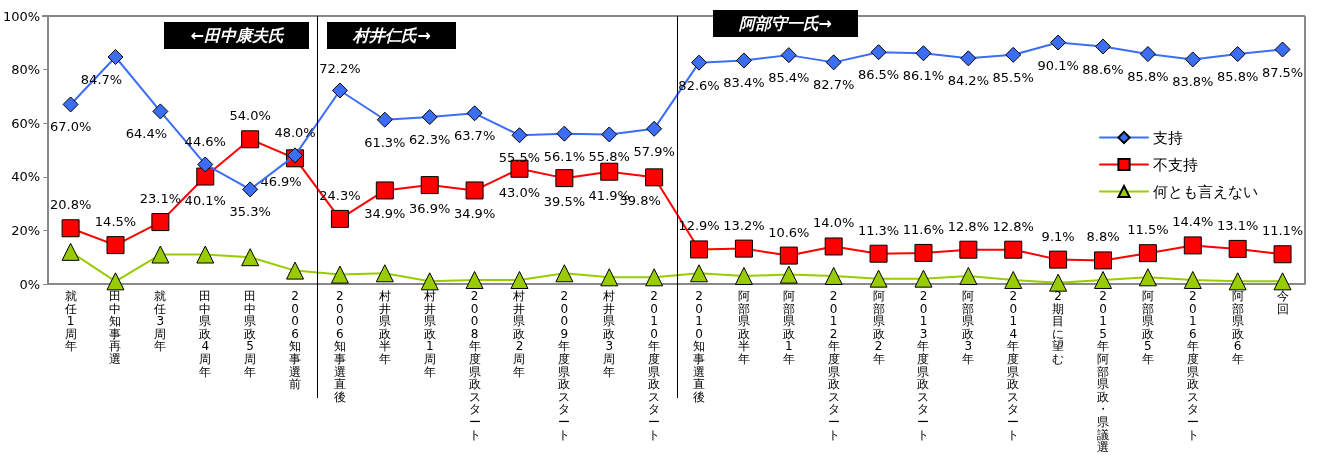  Describe the element at coordinates (609, 157) in the screenshot. I see `data-label: 55.8%` at that location.